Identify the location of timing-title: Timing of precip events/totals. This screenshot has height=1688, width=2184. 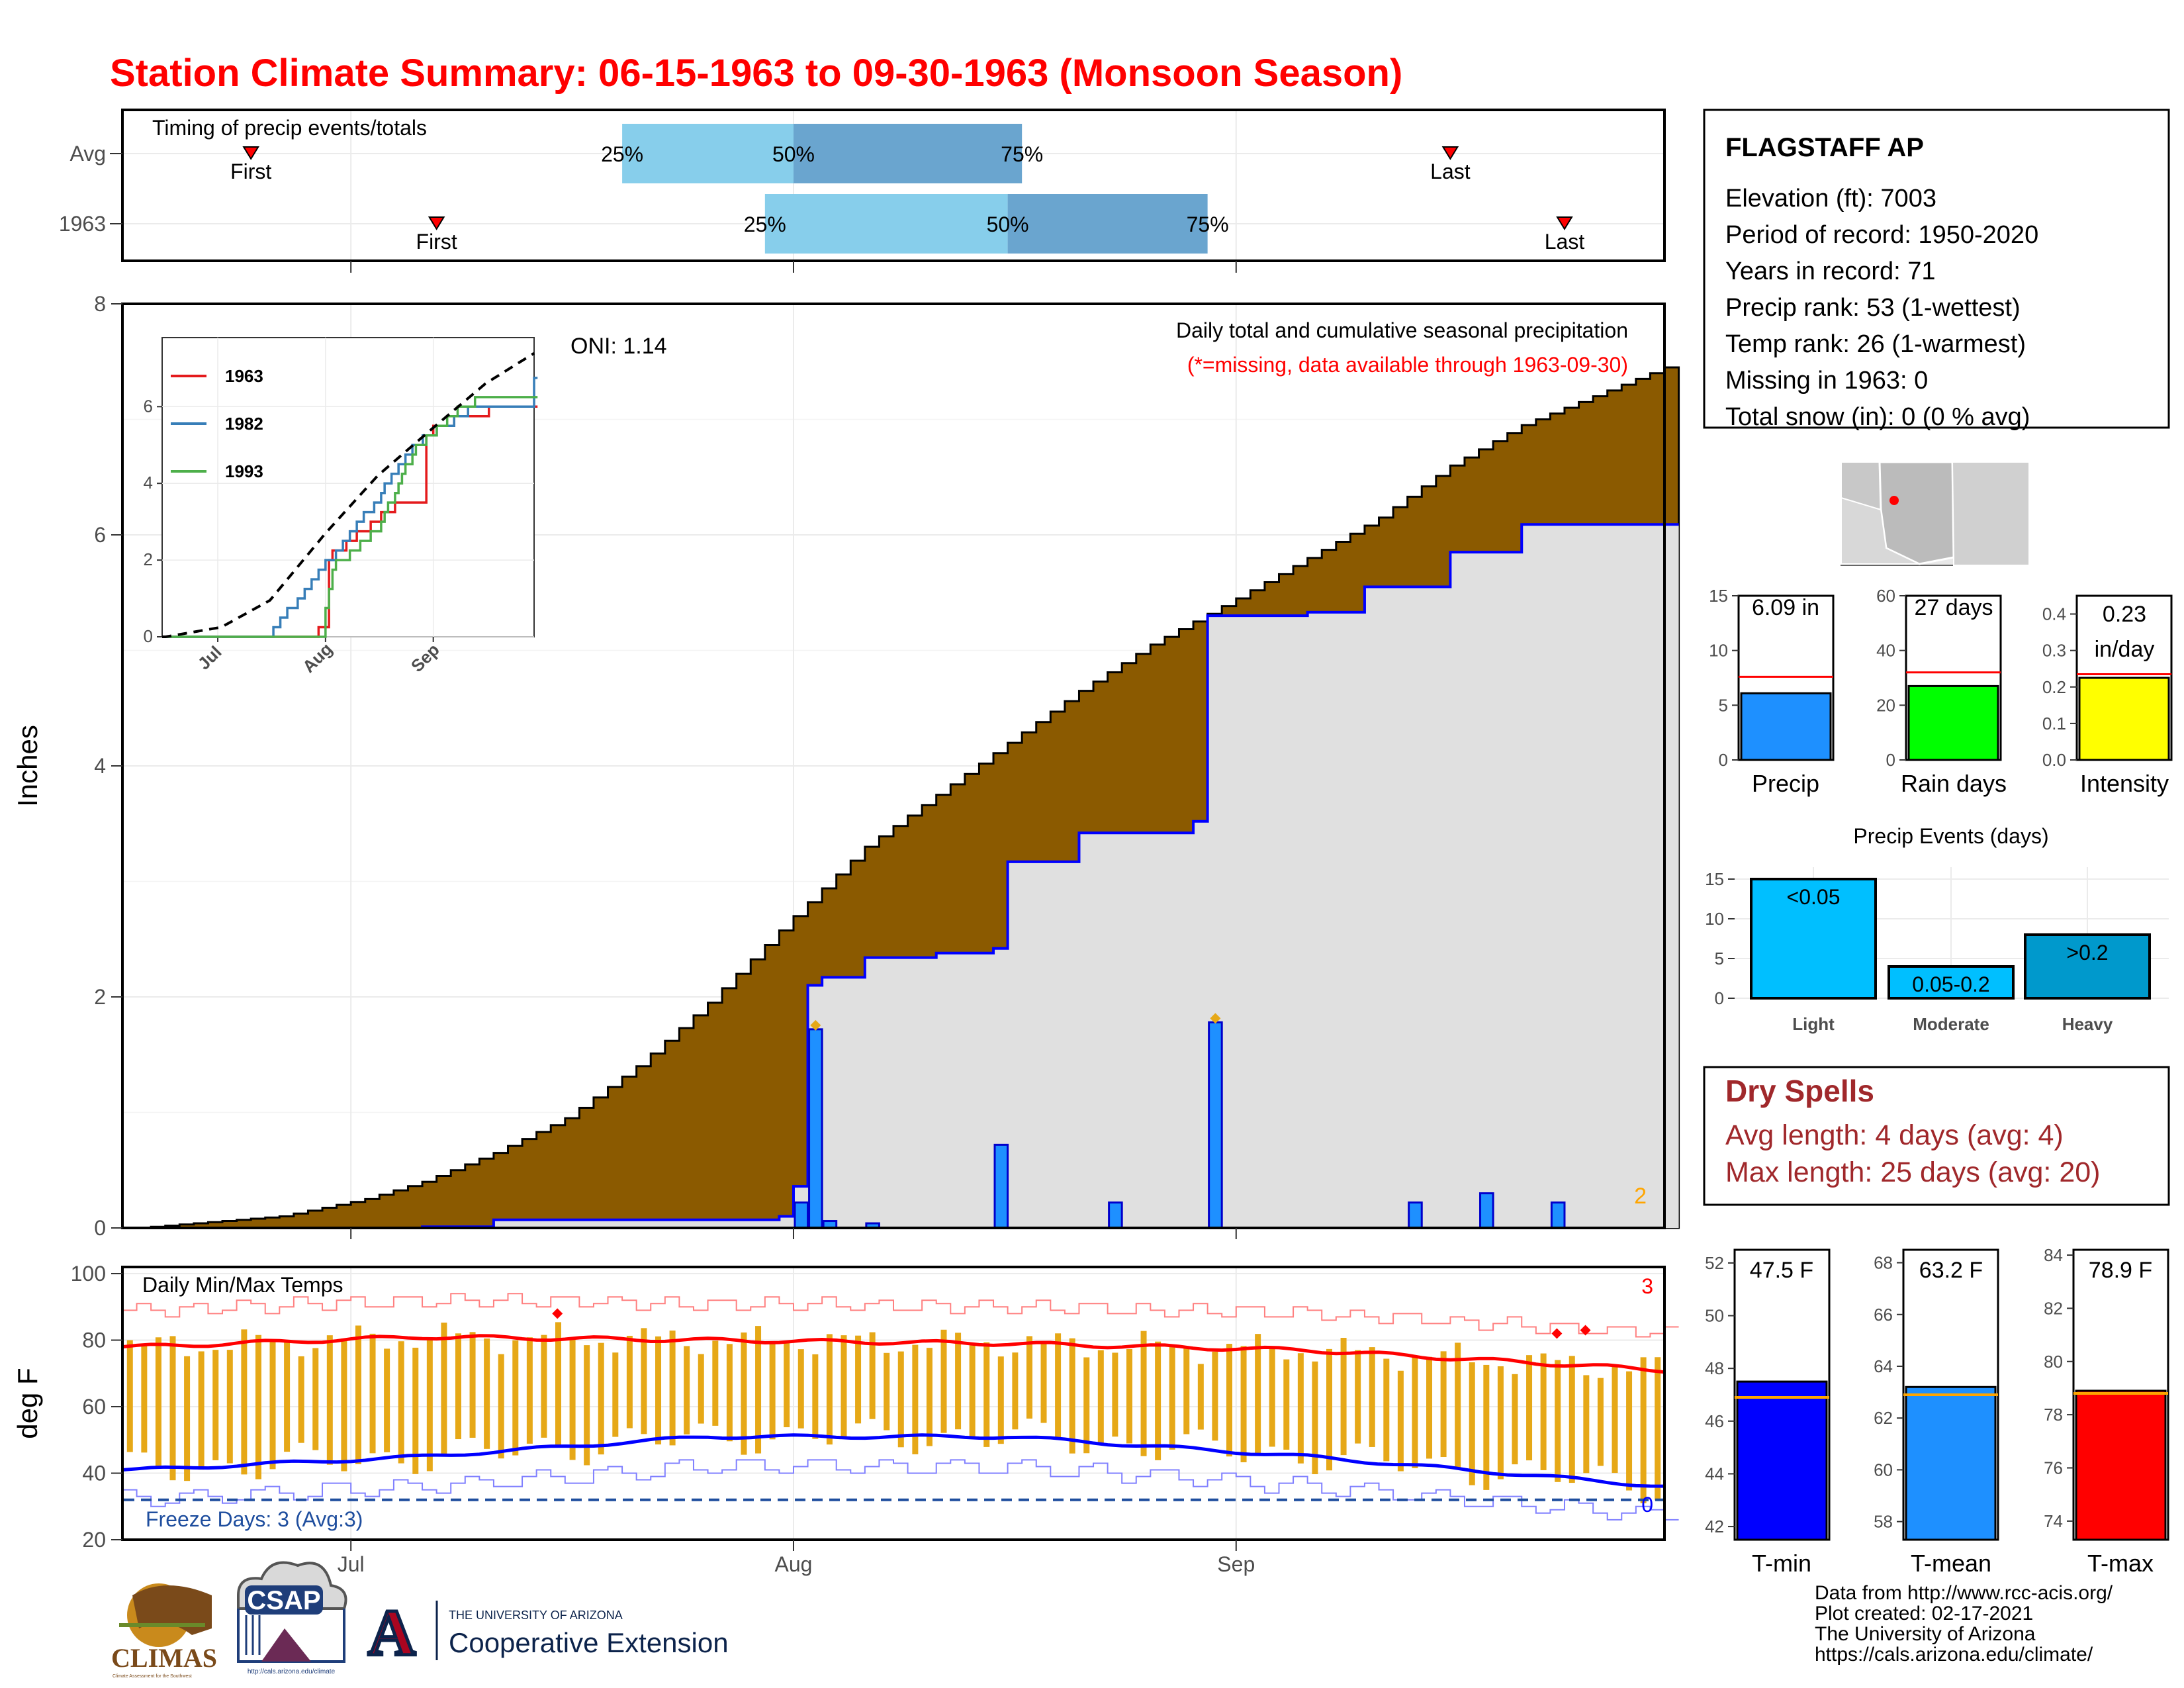
(289, 128).